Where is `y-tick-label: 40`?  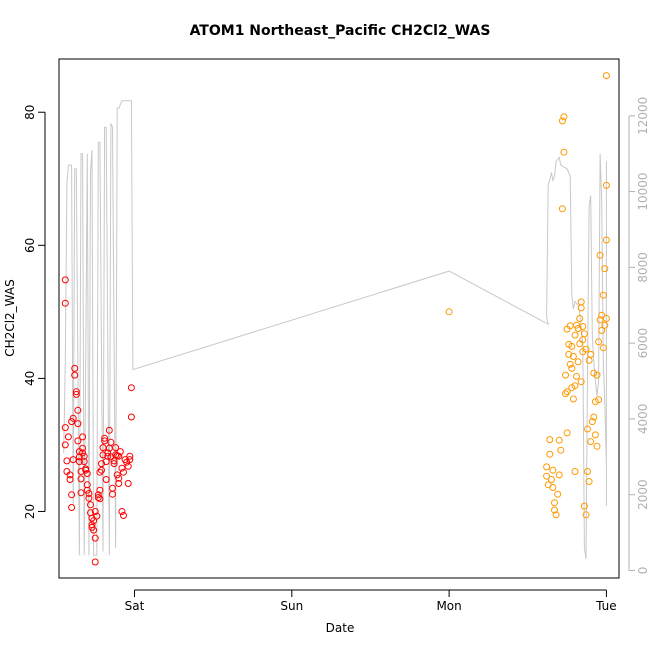 y-tick-label: 40 is located at coordinates (30, 378).